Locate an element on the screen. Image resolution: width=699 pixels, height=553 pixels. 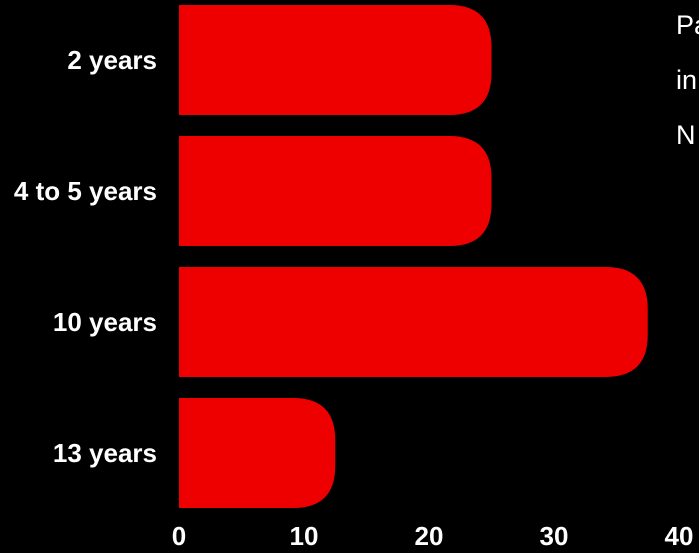
category-label: 10 years is located at coordinates (105, 322).